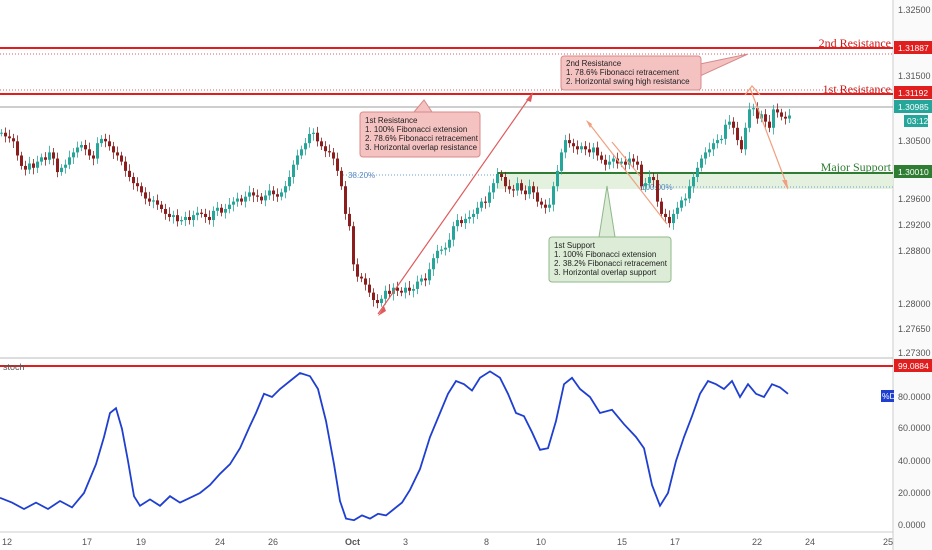 The image size is (932, 550). What do you see at coordinates (575, 245) in the screenshot?
I see `annotation-1st-support-title: 1st Support` at bounding box center [575, 245].